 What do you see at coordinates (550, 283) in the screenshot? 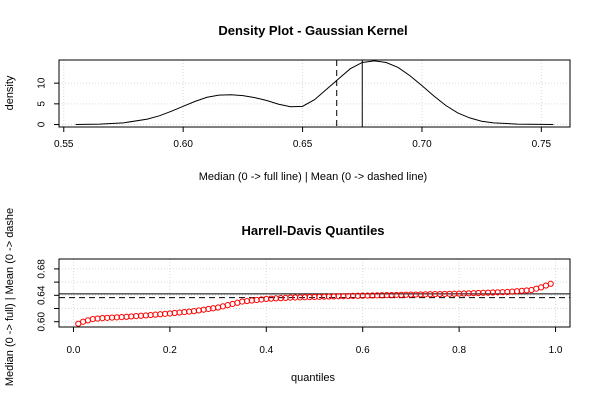
I see `quantile-point` at bounding box center [550, 283].